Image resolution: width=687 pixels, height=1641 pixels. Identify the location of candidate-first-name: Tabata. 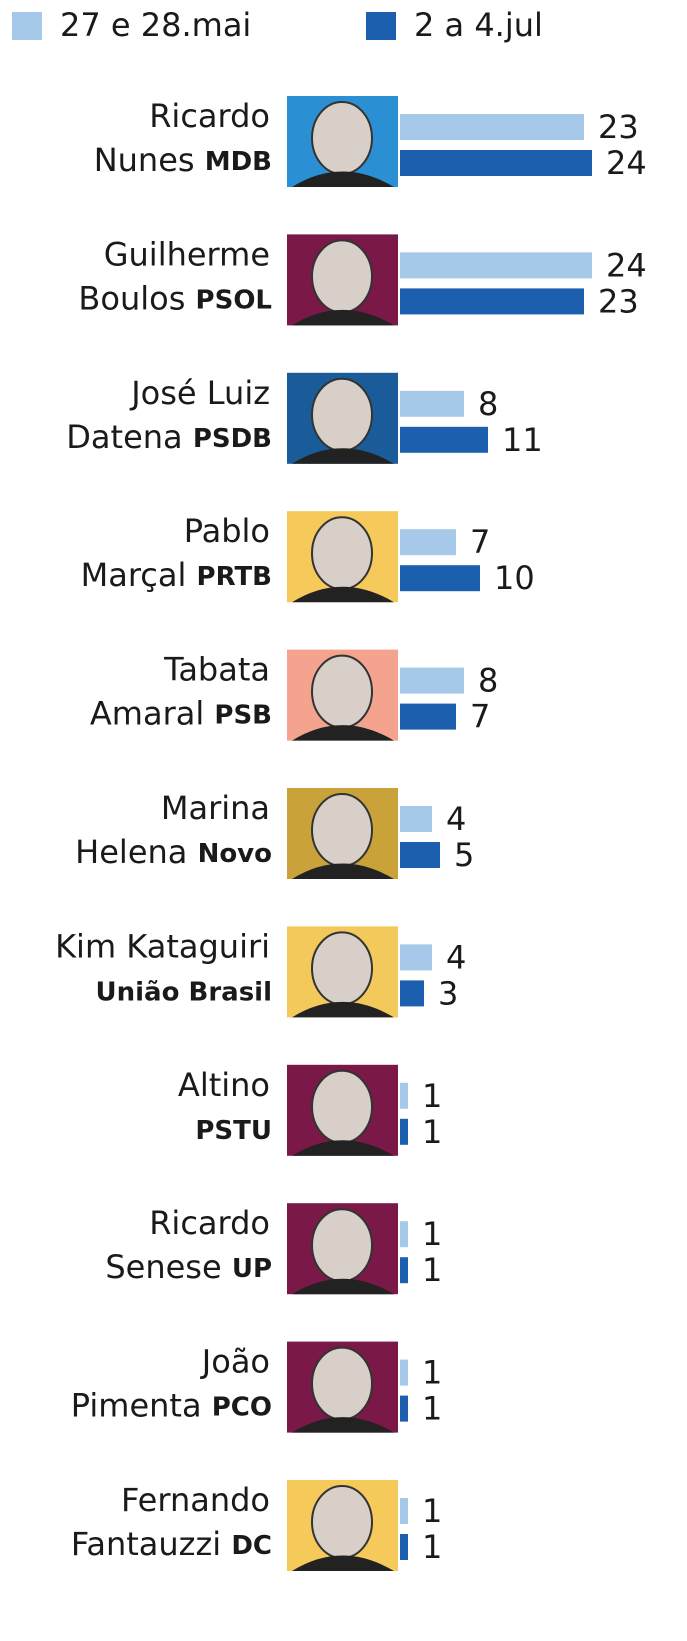
(216, 670).